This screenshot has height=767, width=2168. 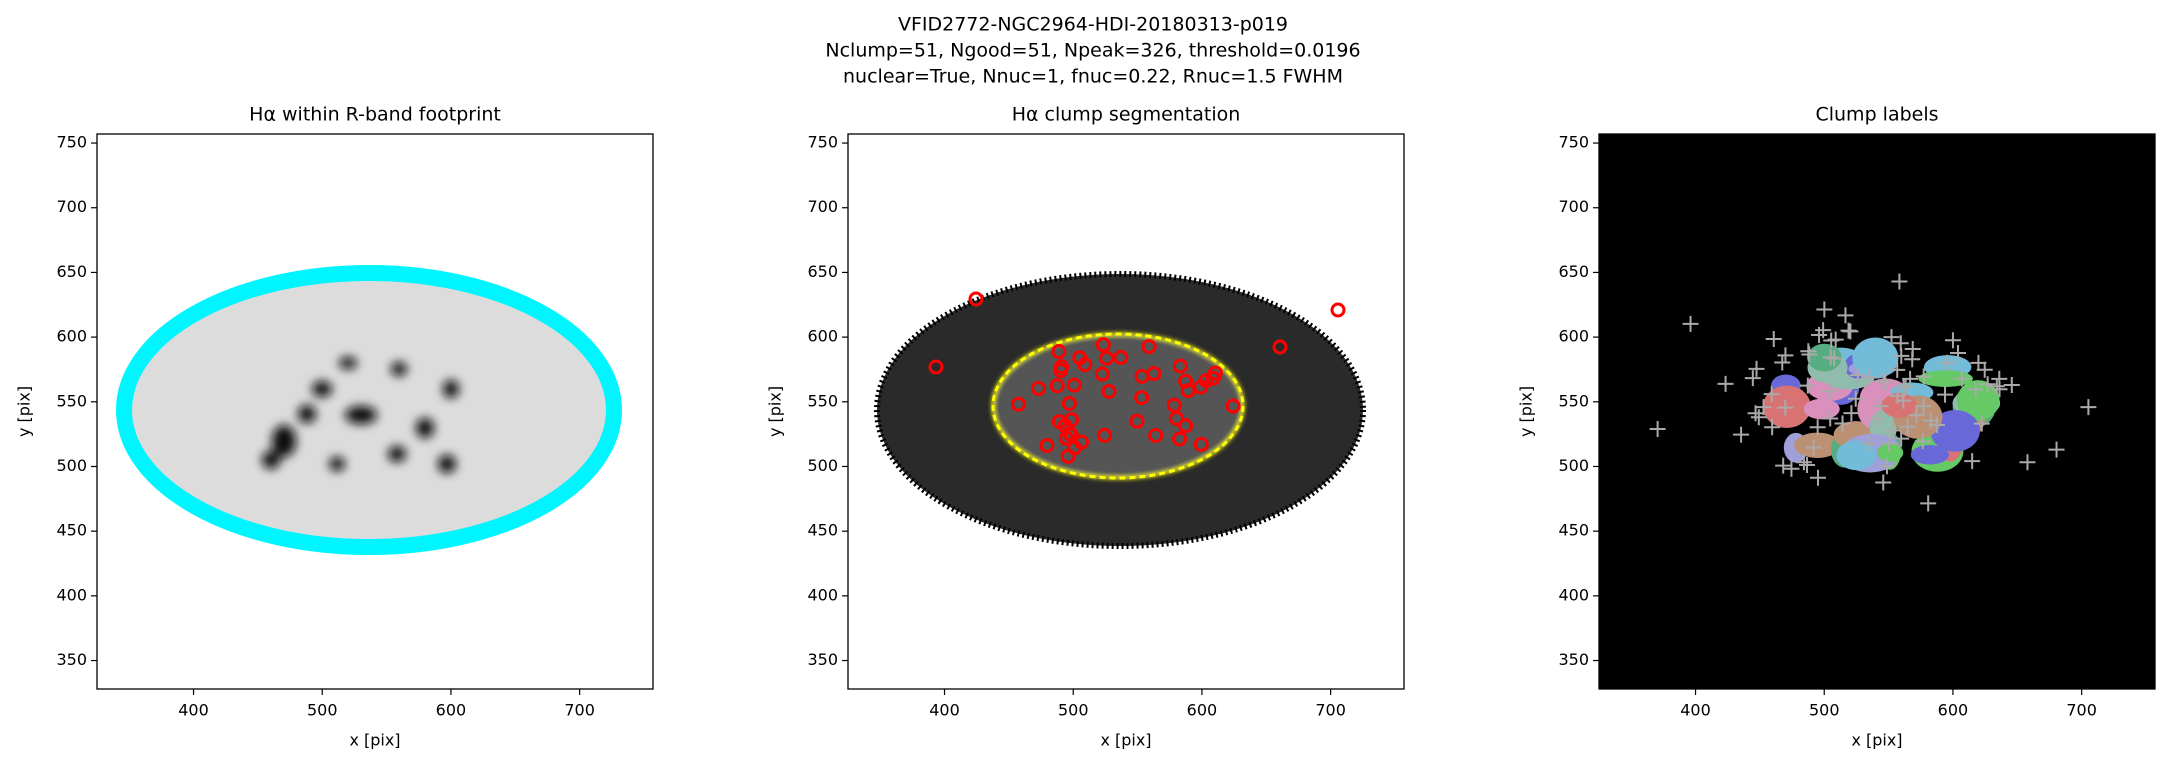 What do you see at coordinates (944, 710) in the screenshot?
I see `x-tick-label: 400` at bounding box center [944, 710].